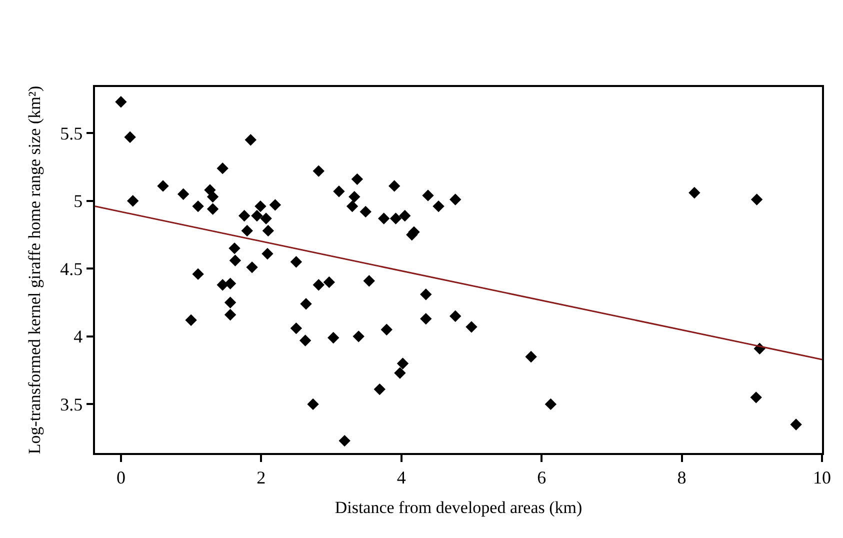 This screenshot has width=843, height=538. Describe the element at coordinates (121, 477) in the screenshot. I see `x-tick-label: 0` at that location.